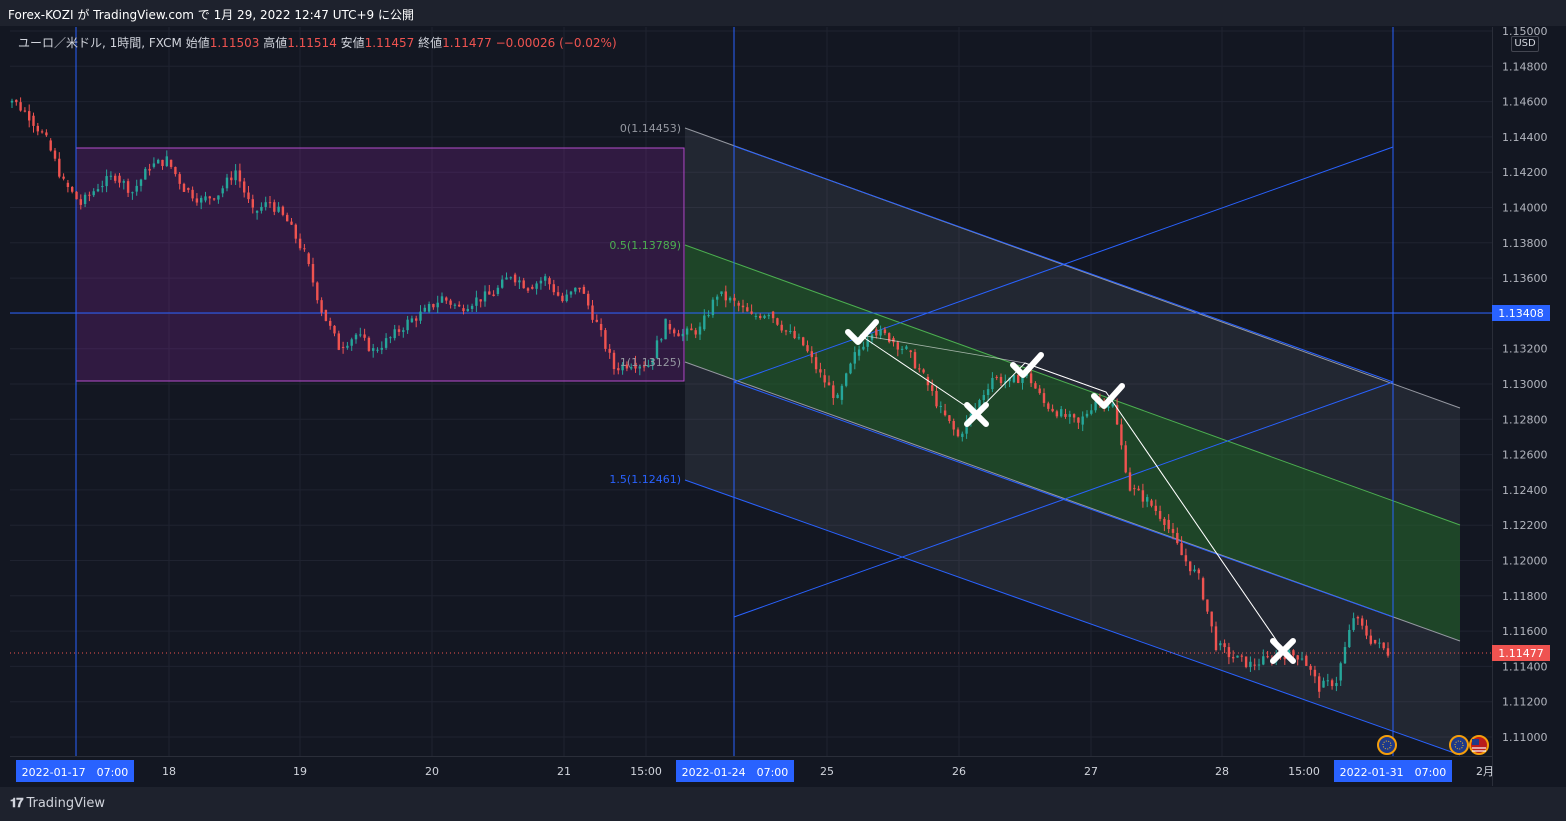 Image resolution: width=1566 pixels, height=821 pixels. What do you see at coordinates (1525, 172) in the screenshot?
I see `price-tick-label: 1.14200` at bounding box center [1525, 172].